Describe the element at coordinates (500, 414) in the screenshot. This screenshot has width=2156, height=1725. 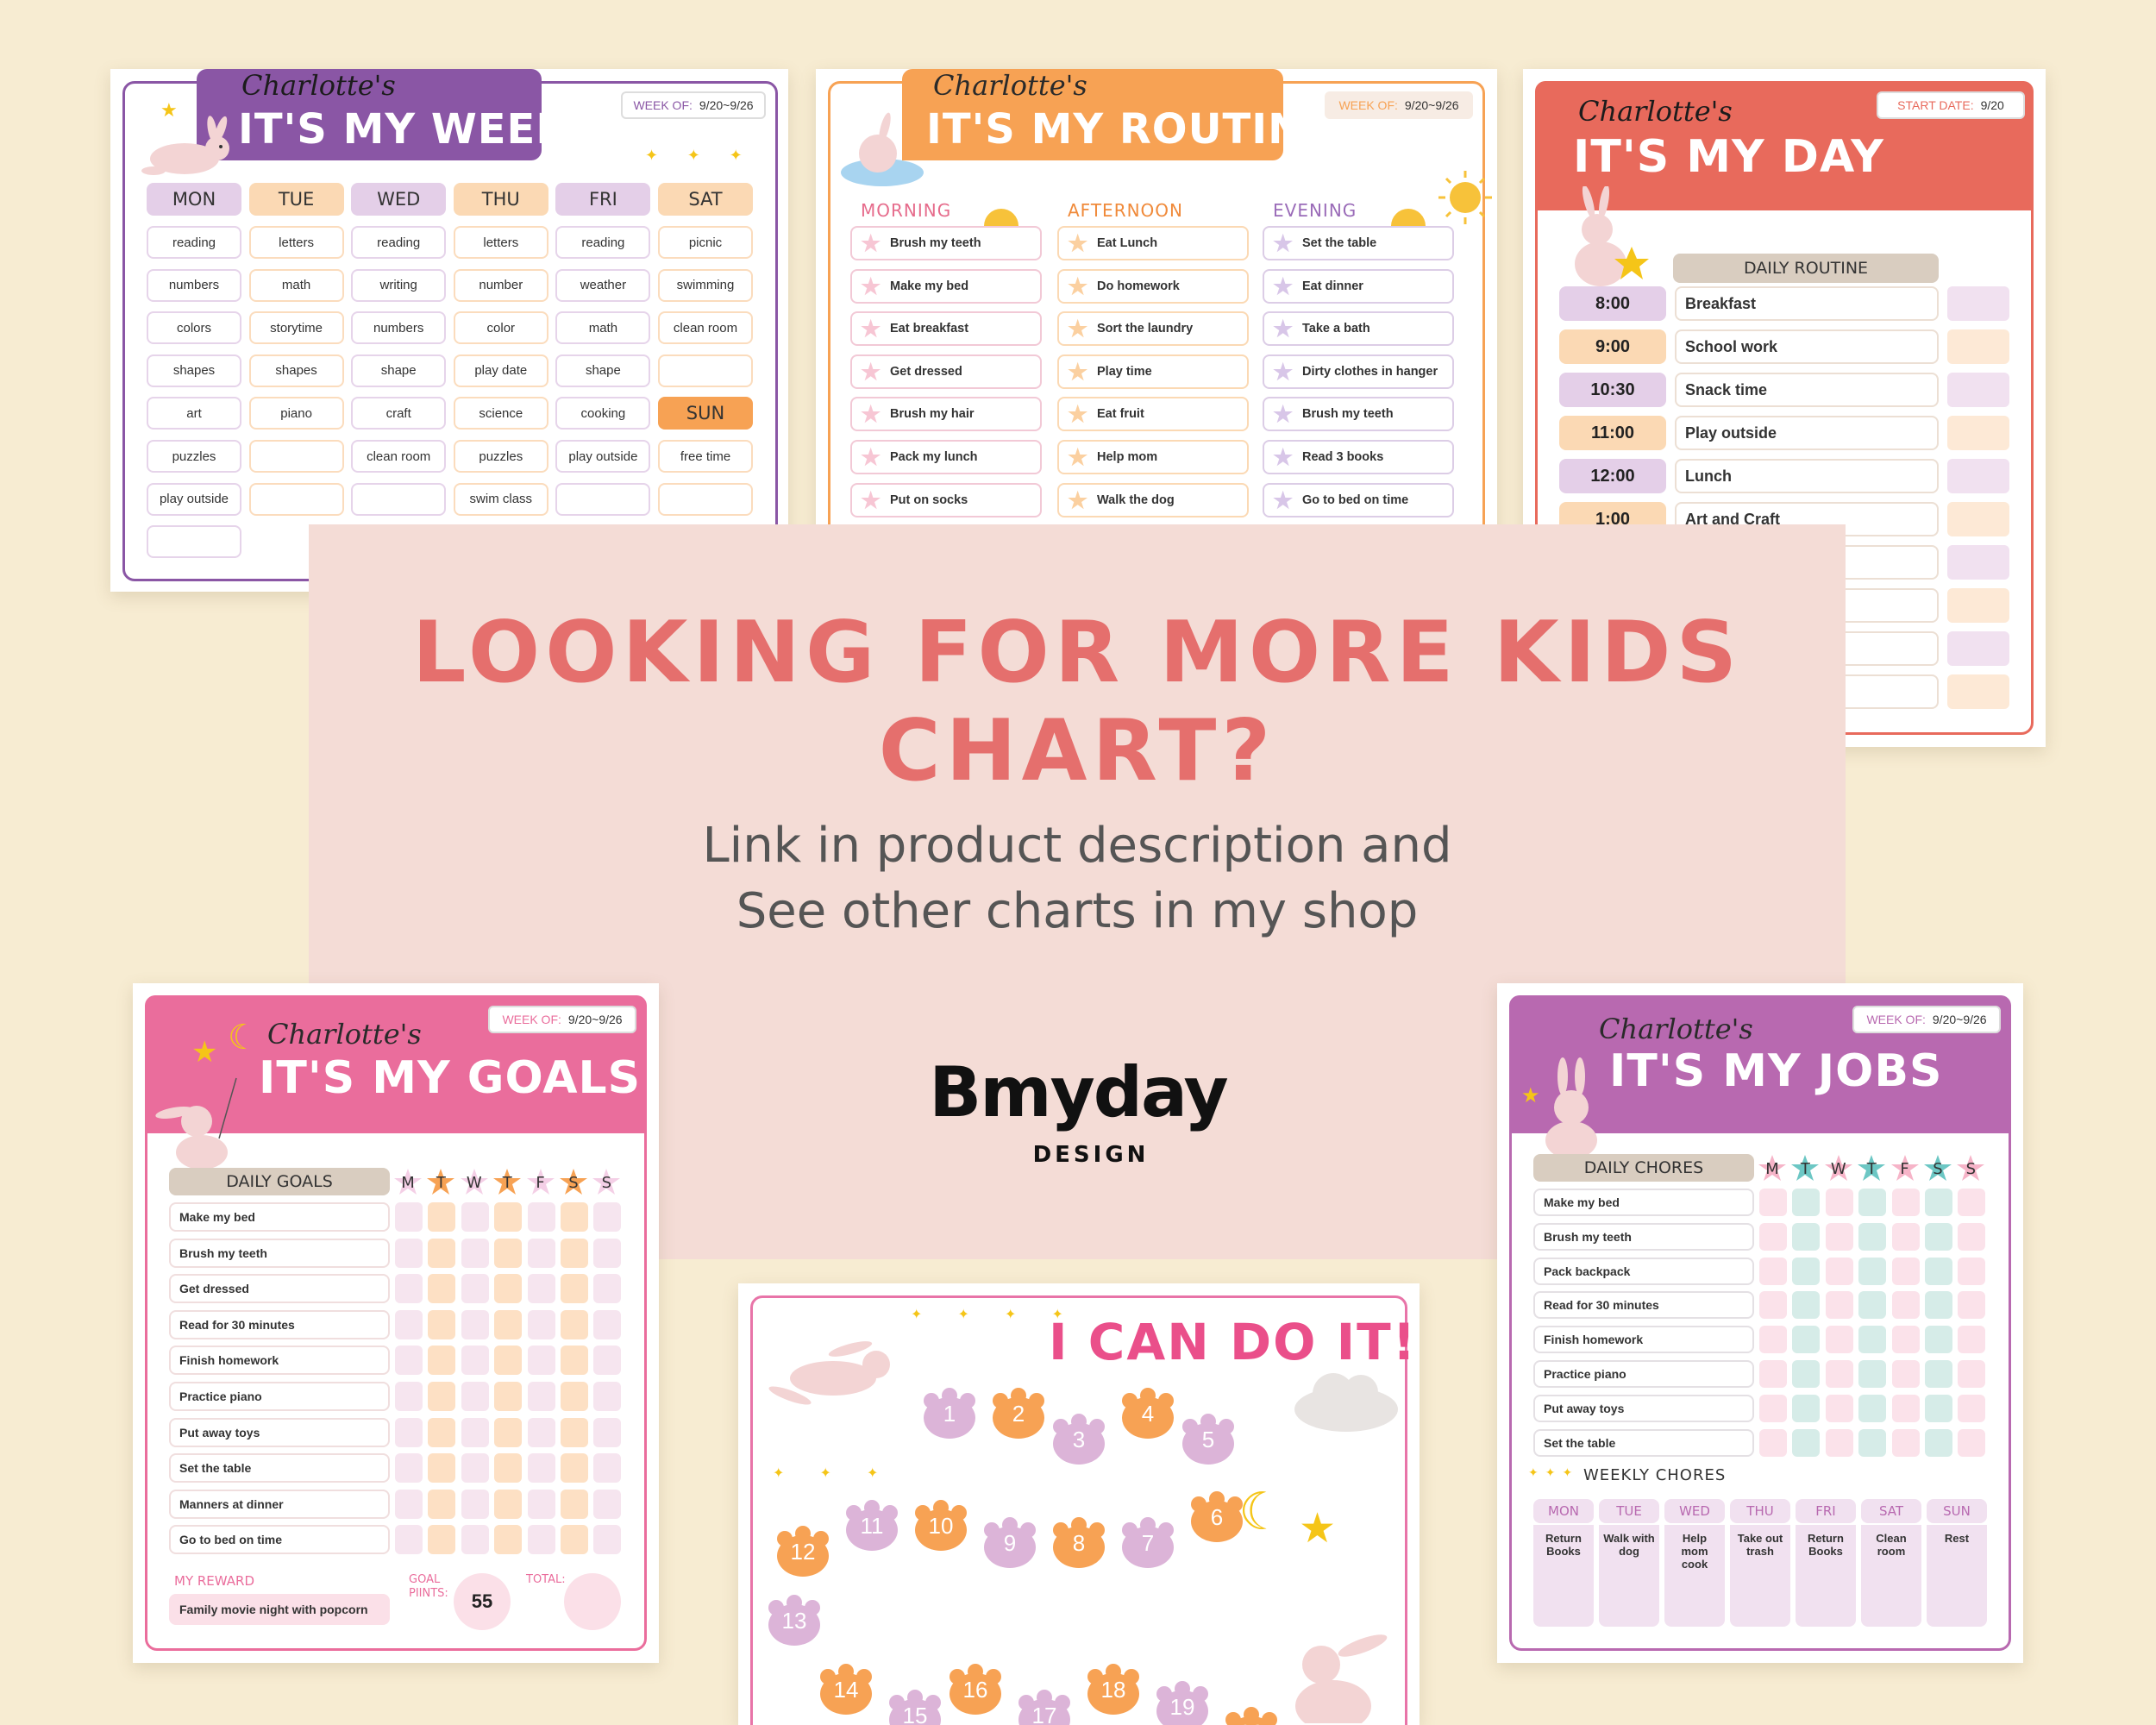
I see `week-cell: science` at that location.